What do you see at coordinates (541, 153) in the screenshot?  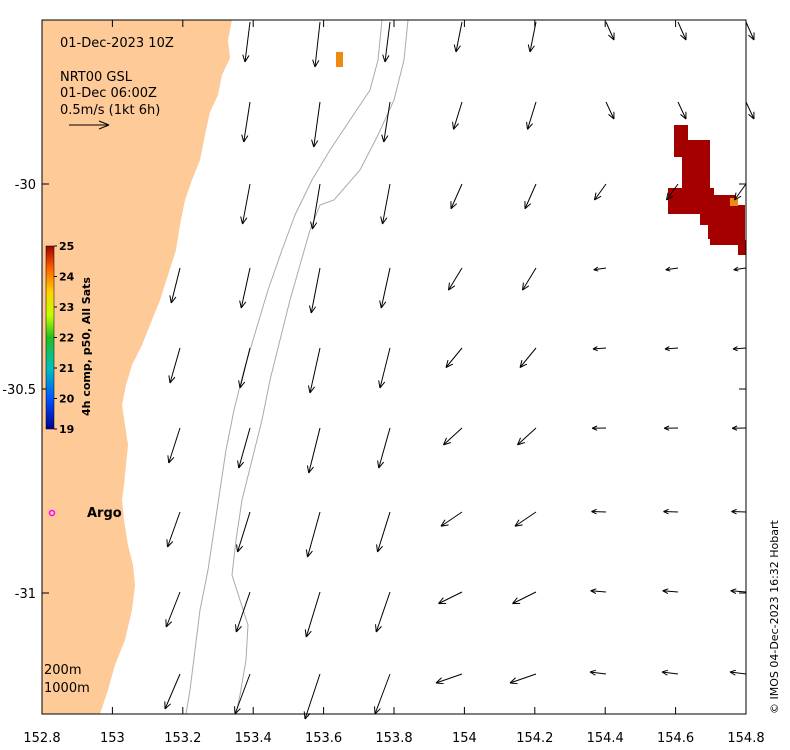 I see `sst-patches` at bounding box center [541, 153].